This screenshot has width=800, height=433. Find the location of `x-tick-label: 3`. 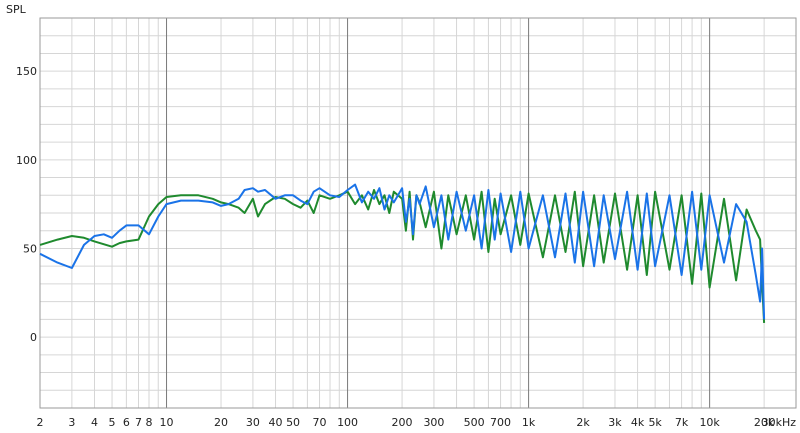

x-tick-label: 3 is located at coordinates (71, 422).